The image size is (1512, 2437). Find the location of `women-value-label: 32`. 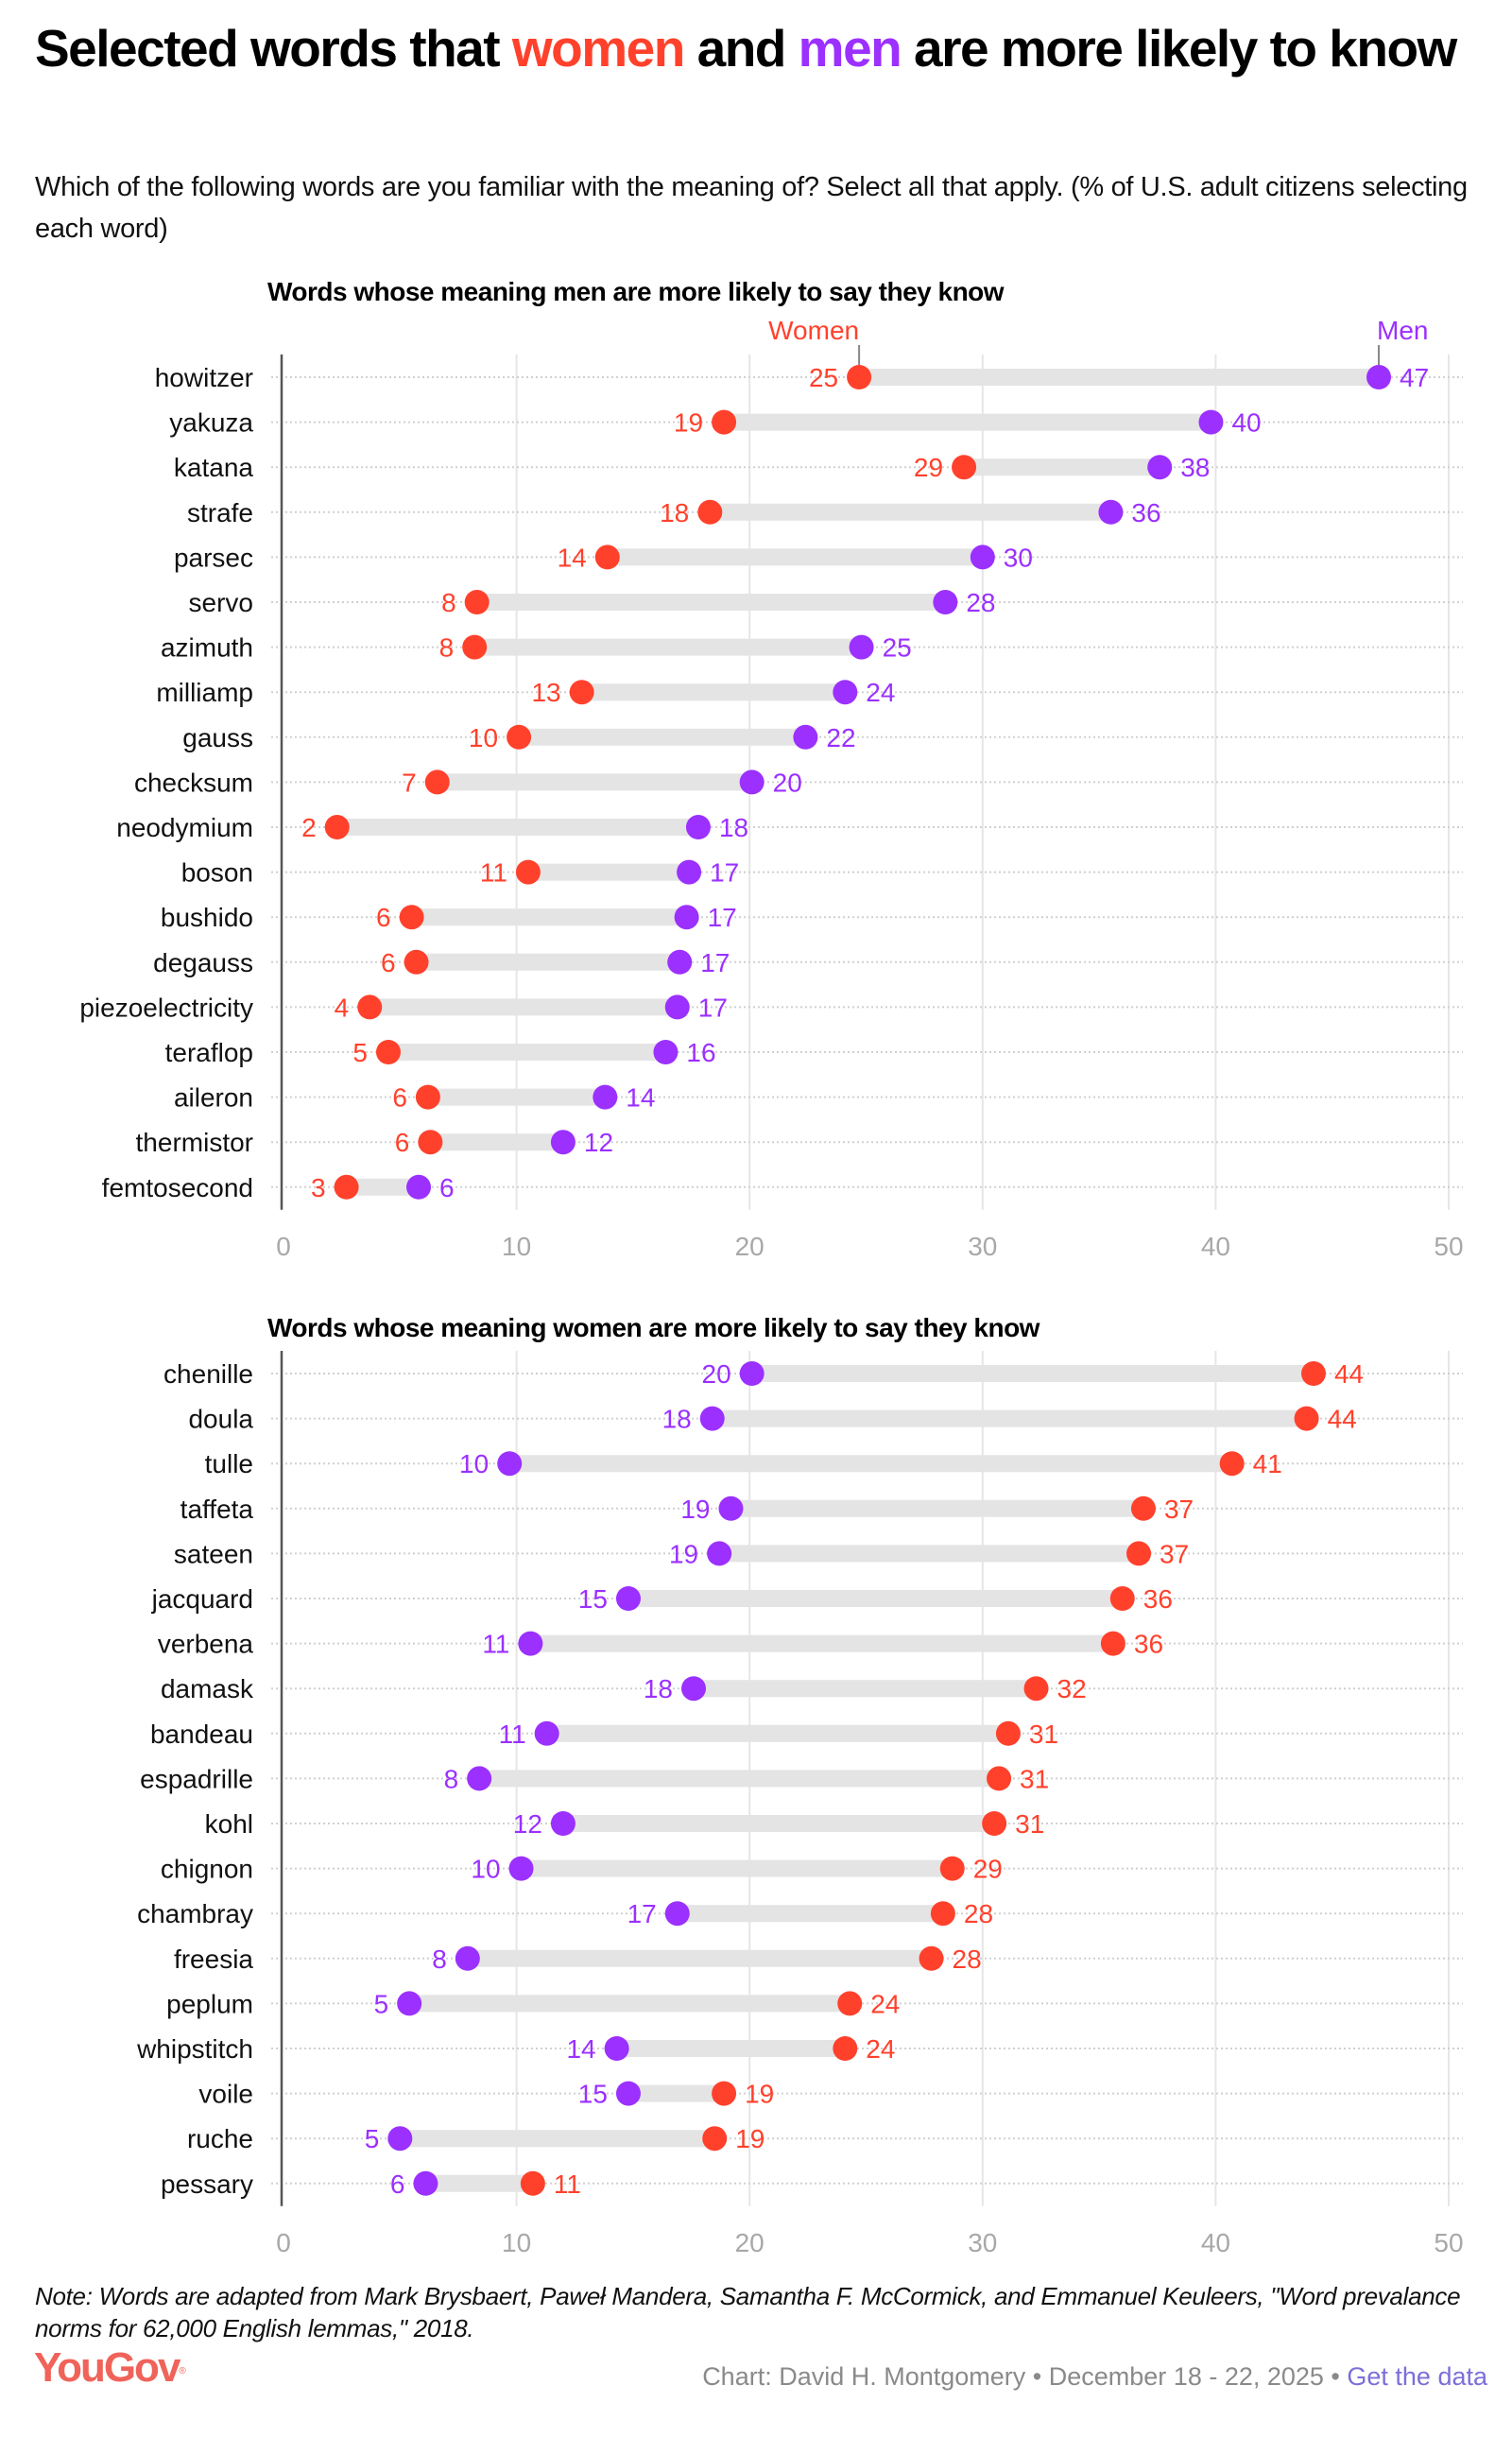

women-value-label: 32 is located at coordinates (1072, 1688).